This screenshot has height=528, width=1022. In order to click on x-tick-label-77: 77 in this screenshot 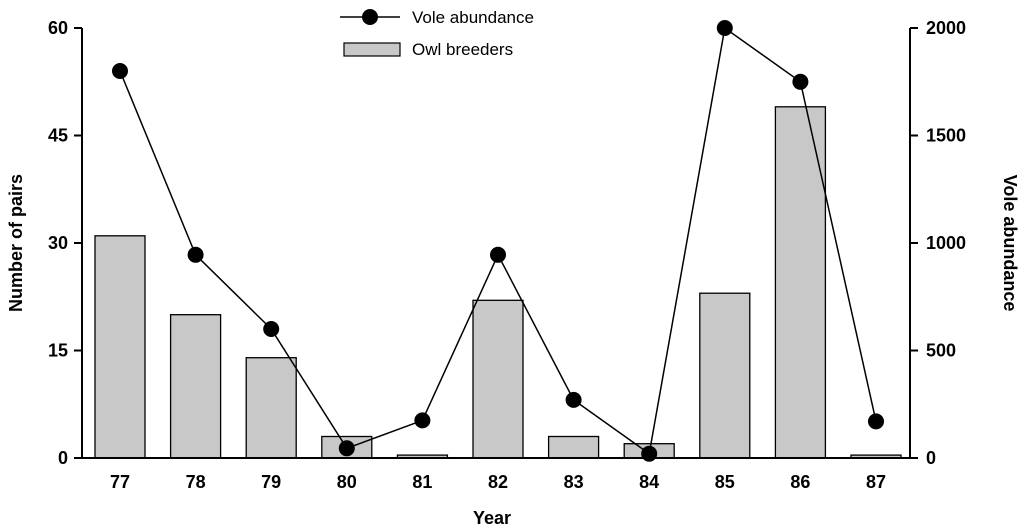, I will do `click(120, 482)`.